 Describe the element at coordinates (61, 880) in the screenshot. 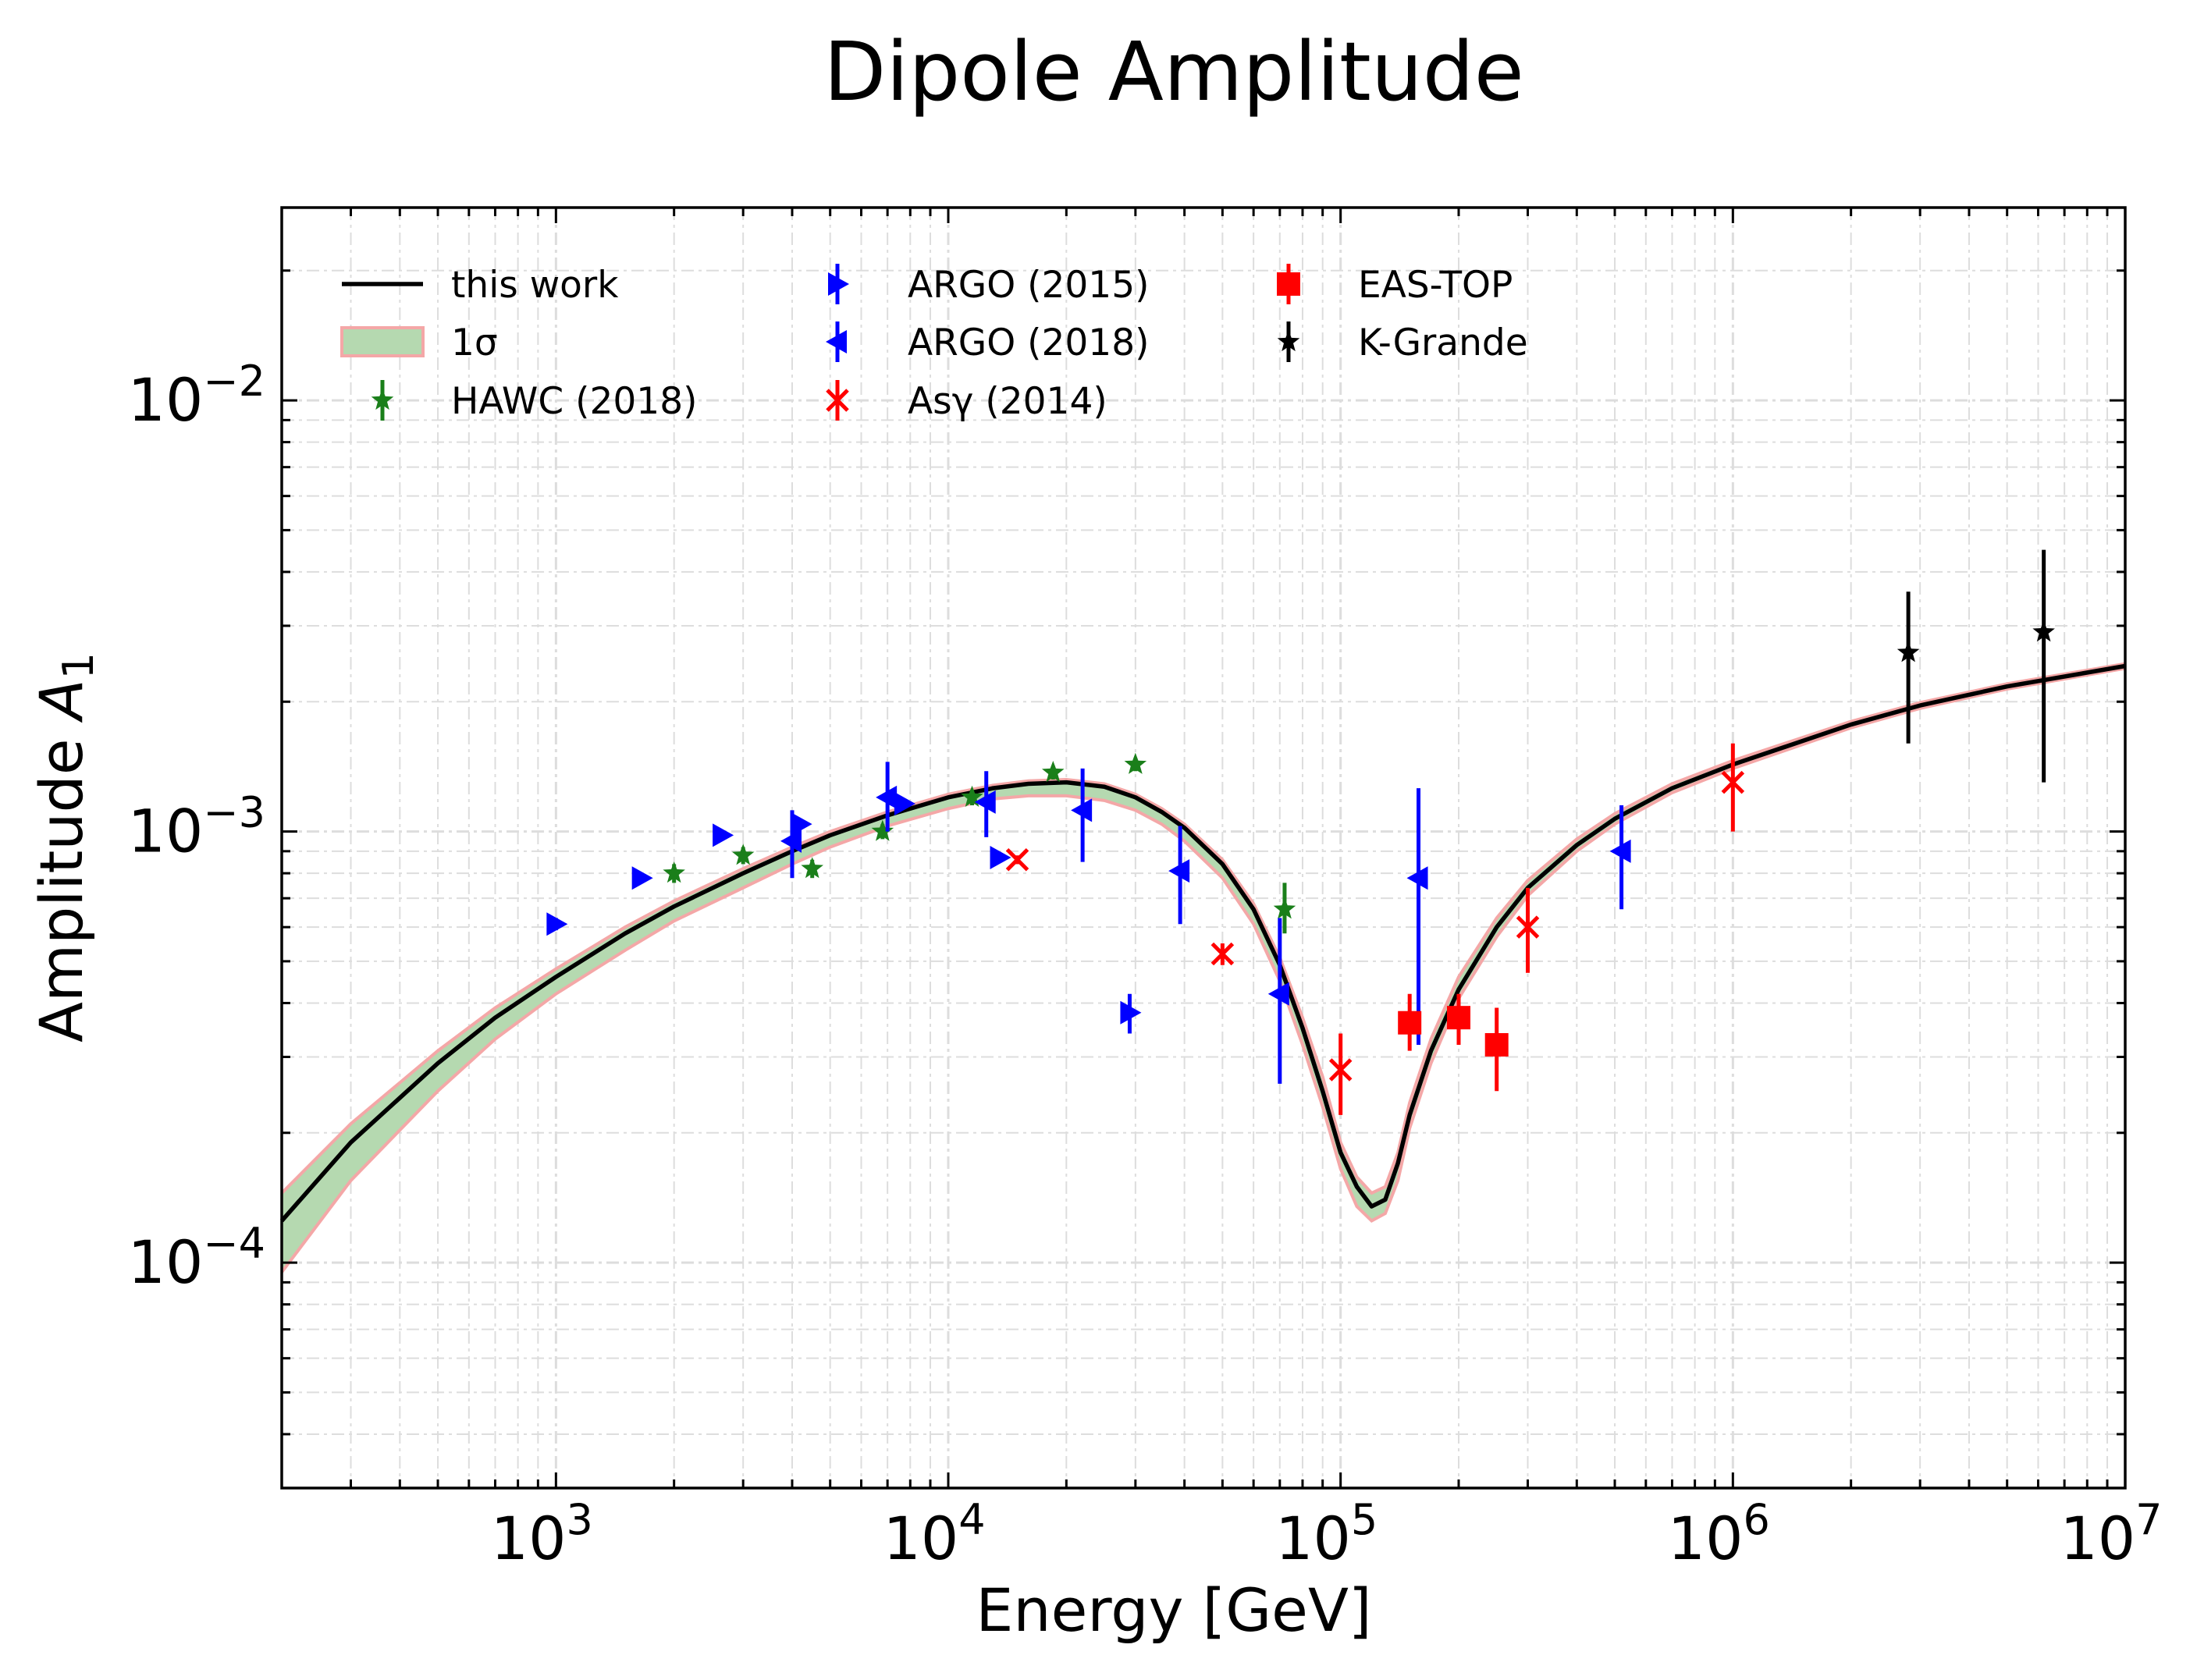

I see `y-axis-label-main: Amplitude` at that location.